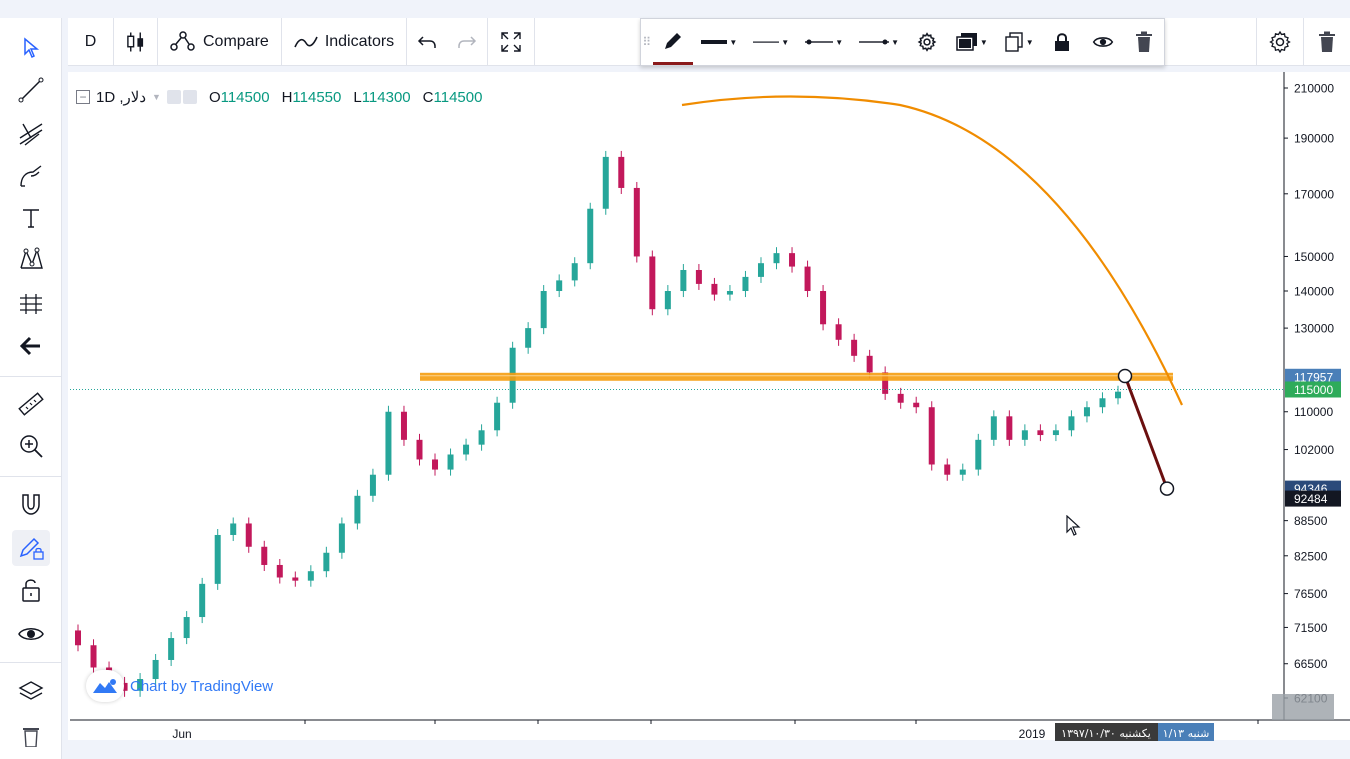 The width and height of the screenshot is (1350, 759). I want to click on lock-drawing-button, so click(1062, 42).